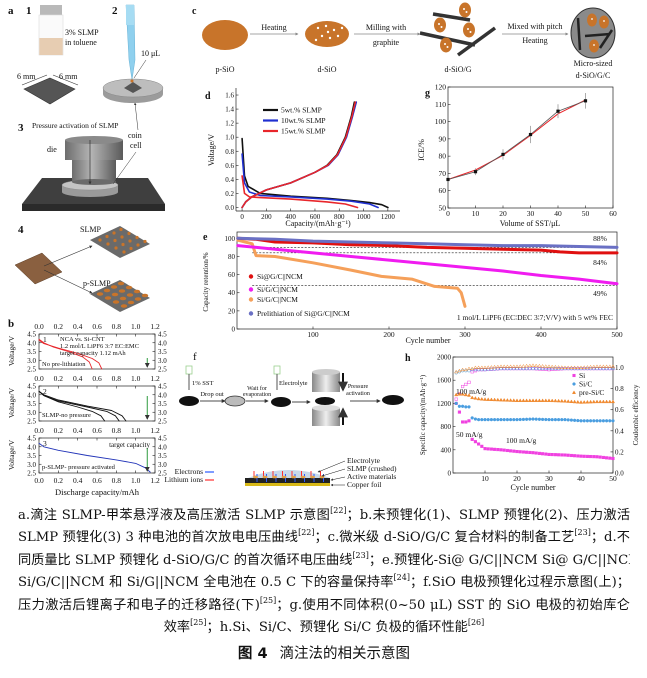 The image size is (647, 678). Describe the element at coordinates (205, 237) in the screenshot. I see `panel-label-e: e` at that location.